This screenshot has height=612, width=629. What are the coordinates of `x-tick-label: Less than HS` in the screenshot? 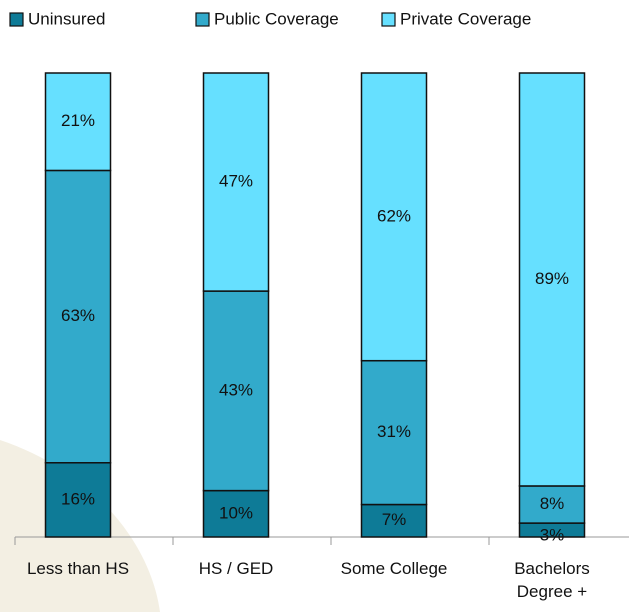 It's located at (78, 568).